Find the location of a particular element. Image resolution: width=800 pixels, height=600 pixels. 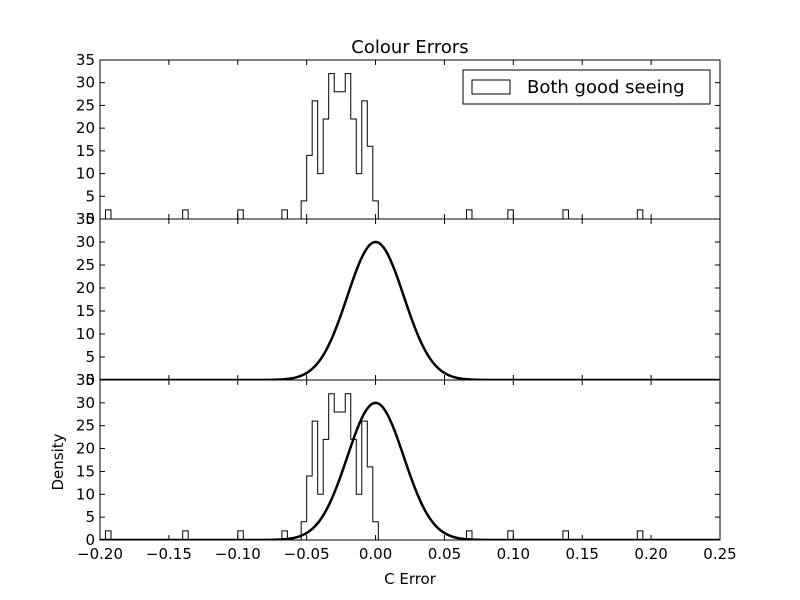

y-tick-label-middle: 0 is located at coordinates (90, 380).